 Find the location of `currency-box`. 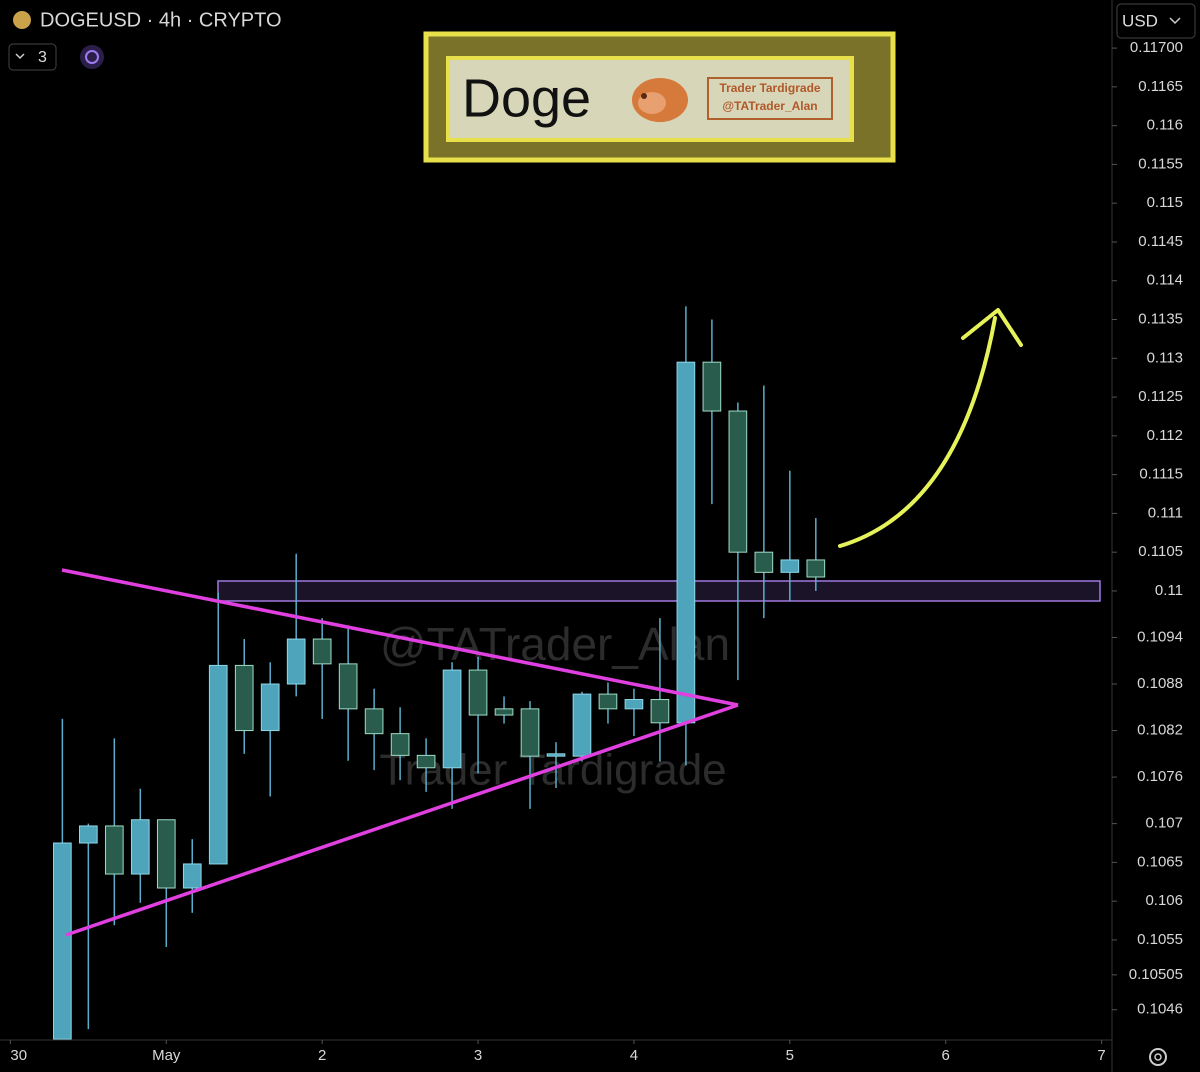

currency-box is located at coordinates (1156, 21).